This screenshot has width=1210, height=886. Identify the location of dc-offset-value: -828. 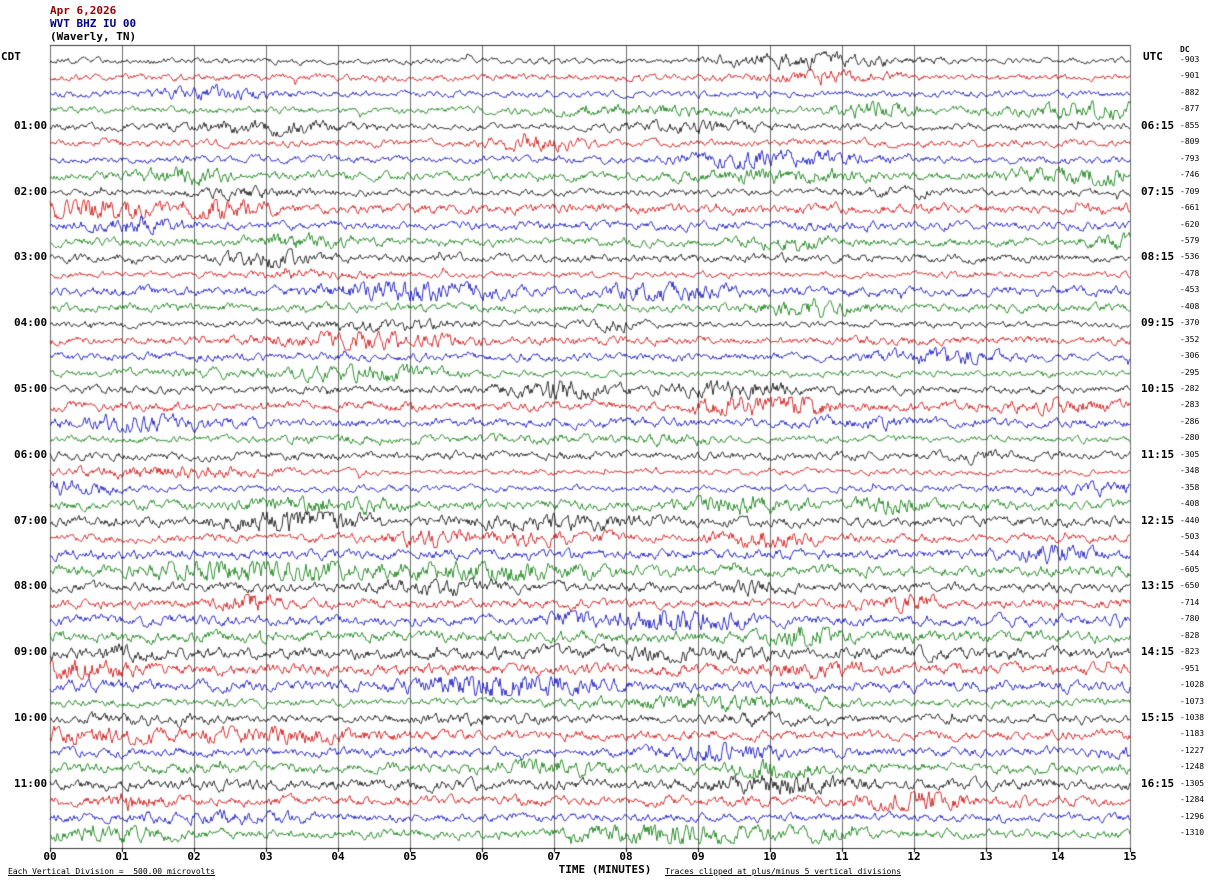
(1190, 635).